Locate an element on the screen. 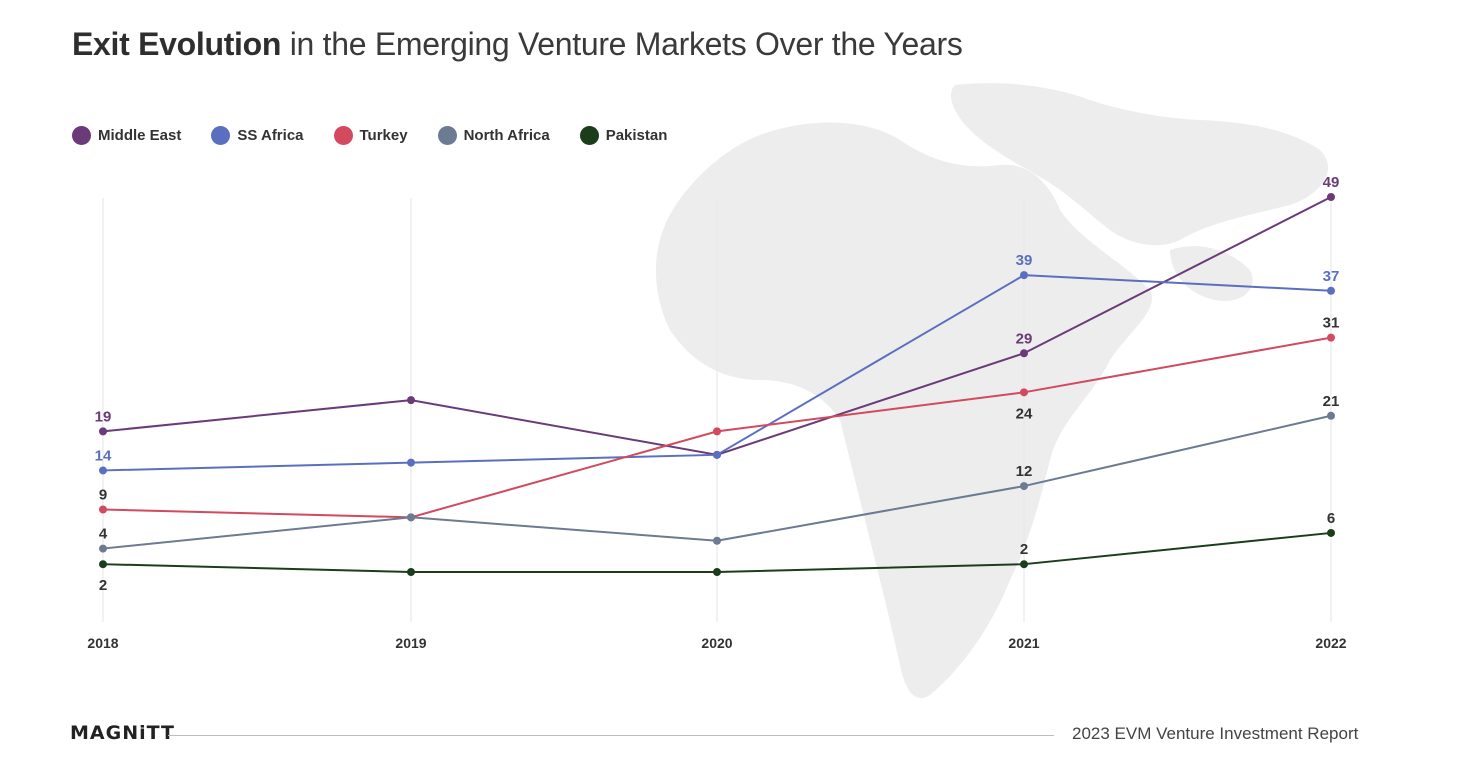 This screenshot has height=770, width=1472. legend-item: SS Africa is located at coordinates (257, 135).